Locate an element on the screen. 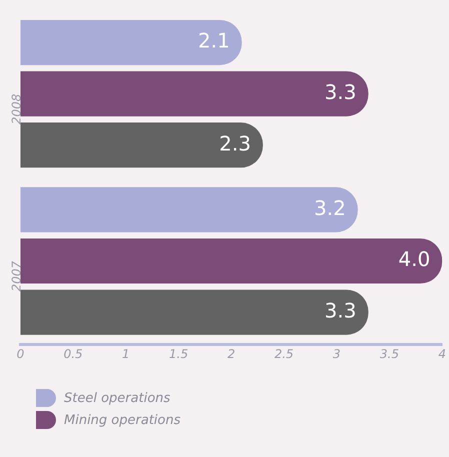 This screenshot has width=449, height=457. x-tick-label: 3 is located at coordinates (336, 353).